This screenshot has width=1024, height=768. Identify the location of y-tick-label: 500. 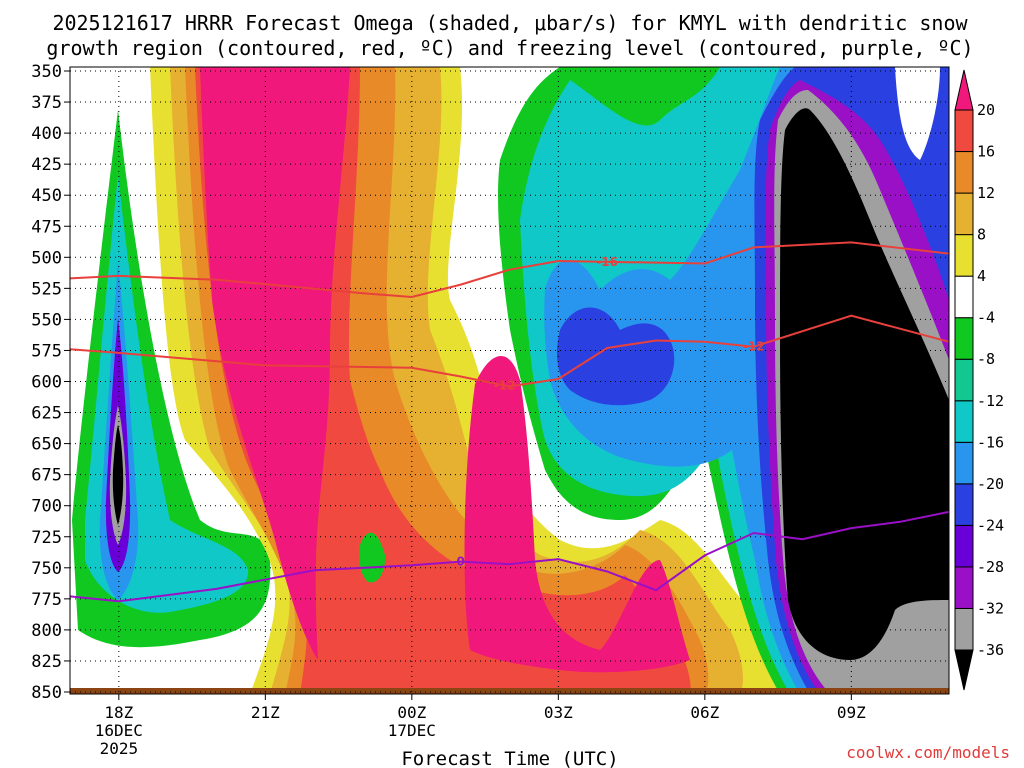
(46, 258).